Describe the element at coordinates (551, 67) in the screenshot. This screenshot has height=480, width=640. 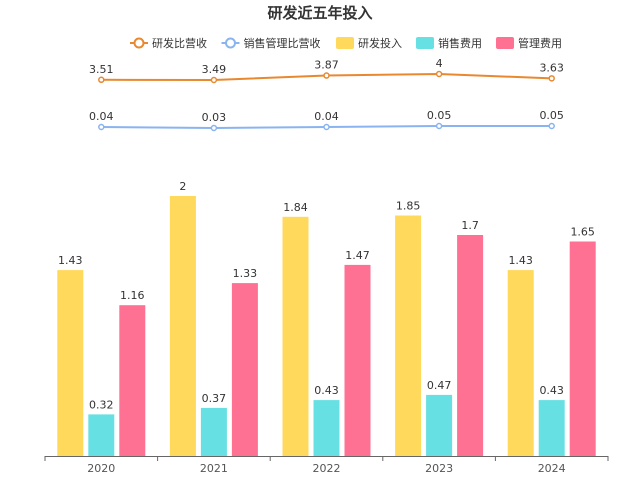
I see `line-data-label: 3.63` at that location.